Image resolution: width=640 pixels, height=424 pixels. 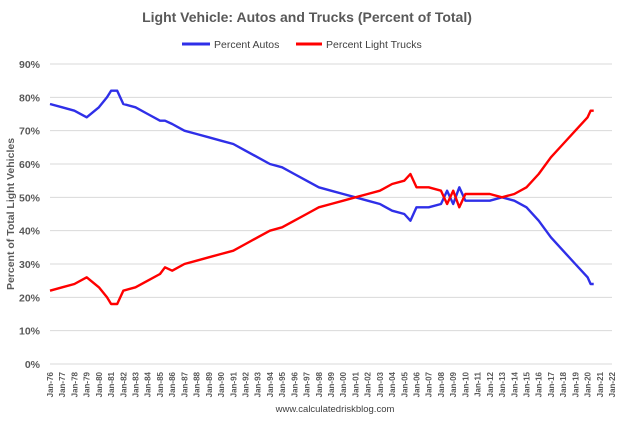 I want to click on x-tick-label: Jan-10, so click(x=465, y=384).